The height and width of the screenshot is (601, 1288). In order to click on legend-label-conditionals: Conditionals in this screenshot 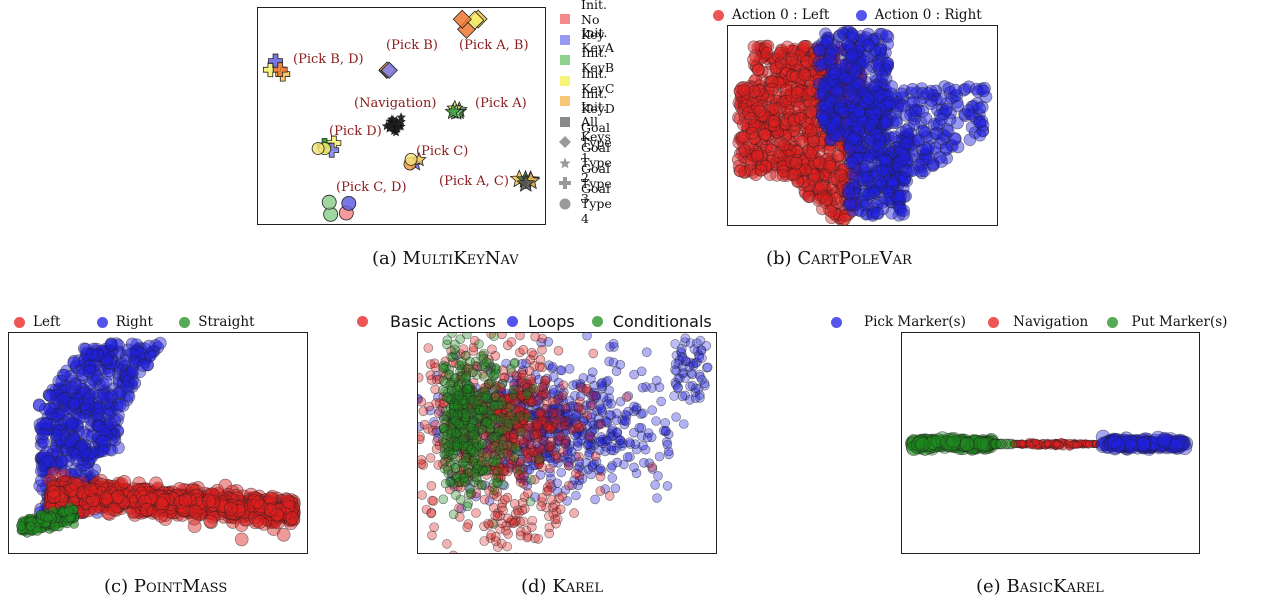, I will do `click(662, 321)`.